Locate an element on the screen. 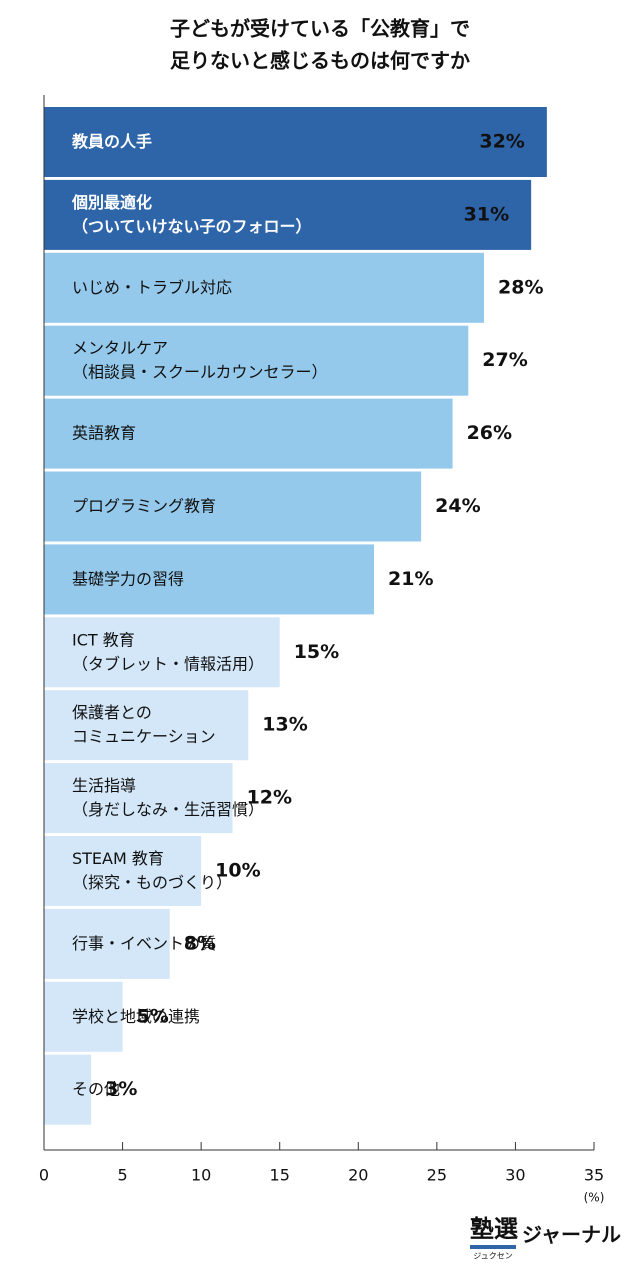  category-line: 個別最適化 is located at coordinates (111, 201).